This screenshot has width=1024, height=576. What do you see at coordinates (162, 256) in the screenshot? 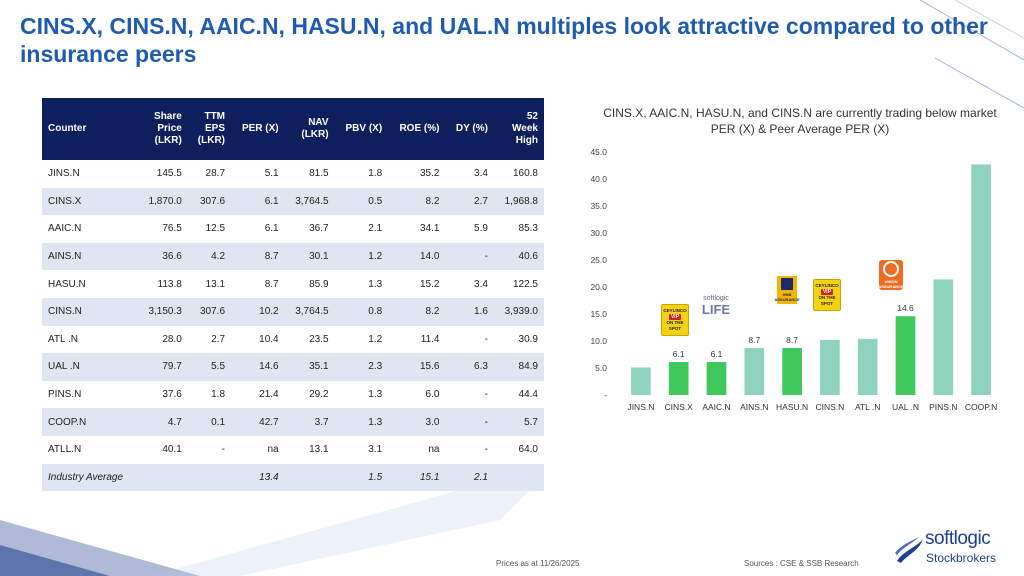
I see `table-cell: 36.6` at bounding box center [162, 256].